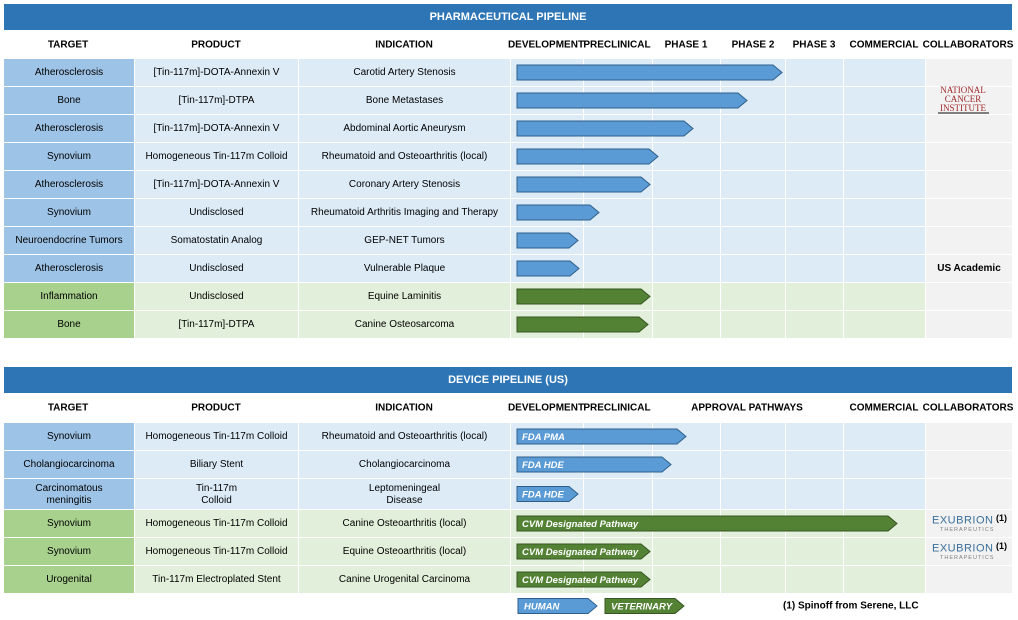  I want to click on target: Bone, so click(69, 100).